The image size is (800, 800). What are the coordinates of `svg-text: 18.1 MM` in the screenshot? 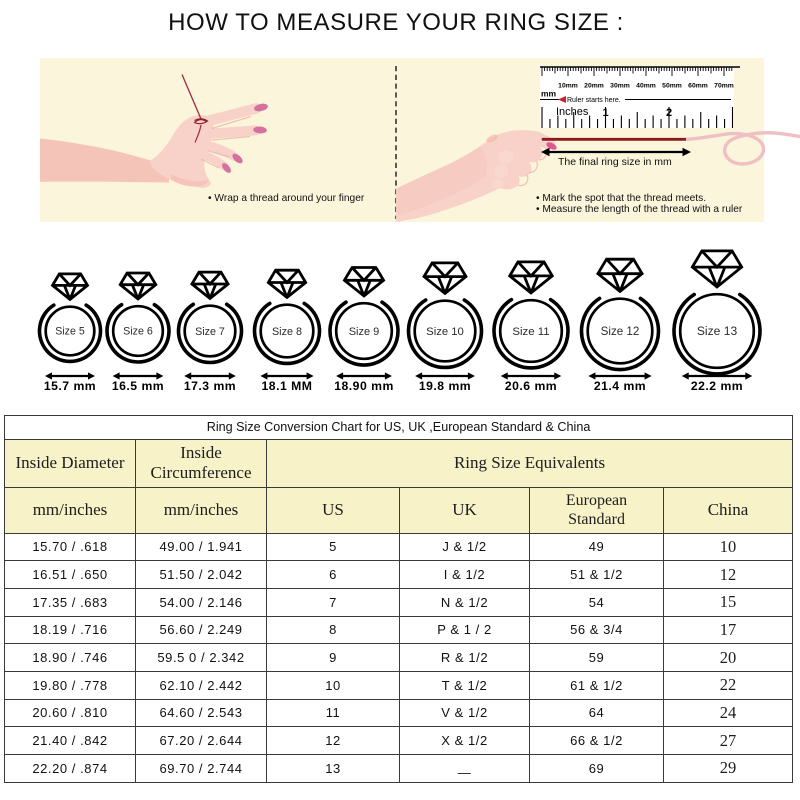 It's located at (287, 386).